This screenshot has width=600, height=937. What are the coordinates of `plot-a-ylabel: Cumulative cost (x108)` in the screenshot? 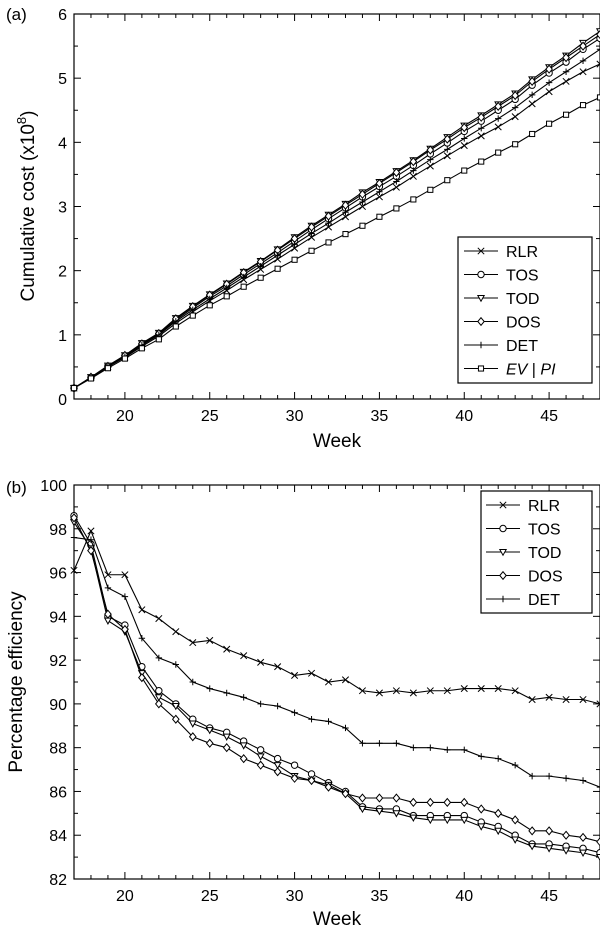 It's located at (26, 206).